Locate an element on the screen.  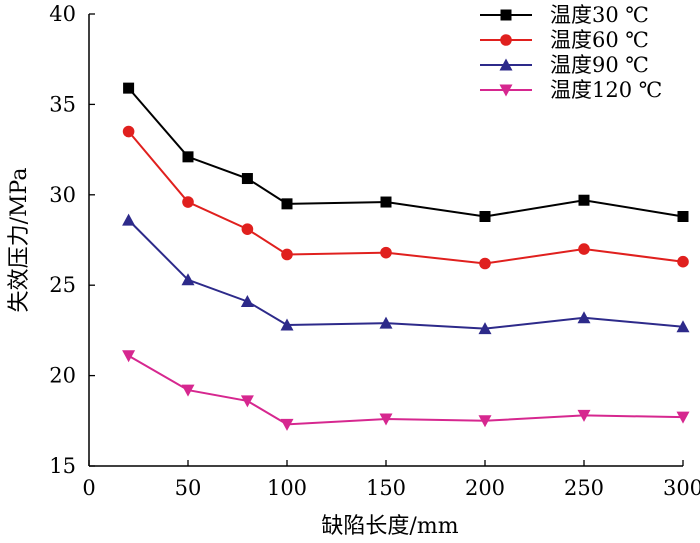
x-tick-label: 300 is located at coordinates (681, 488).